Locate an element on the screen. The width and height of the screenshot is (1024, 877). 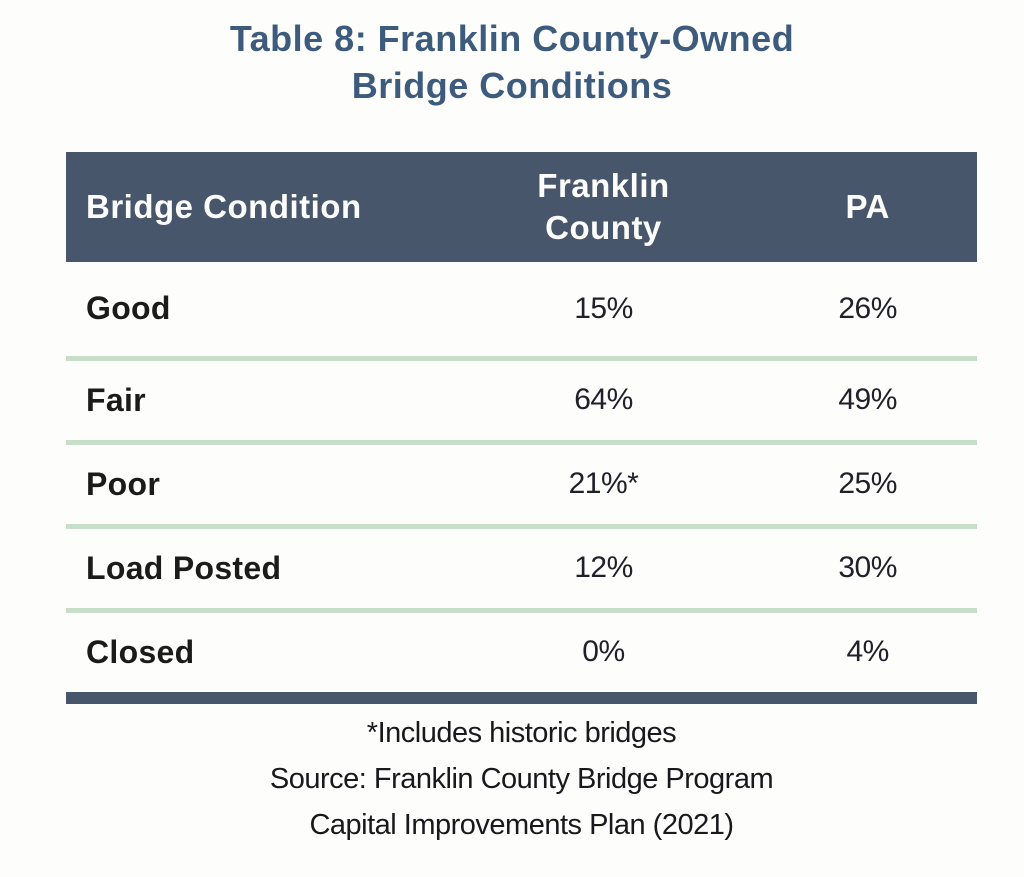
table-bottom-border is located at coordinates (521, 697).